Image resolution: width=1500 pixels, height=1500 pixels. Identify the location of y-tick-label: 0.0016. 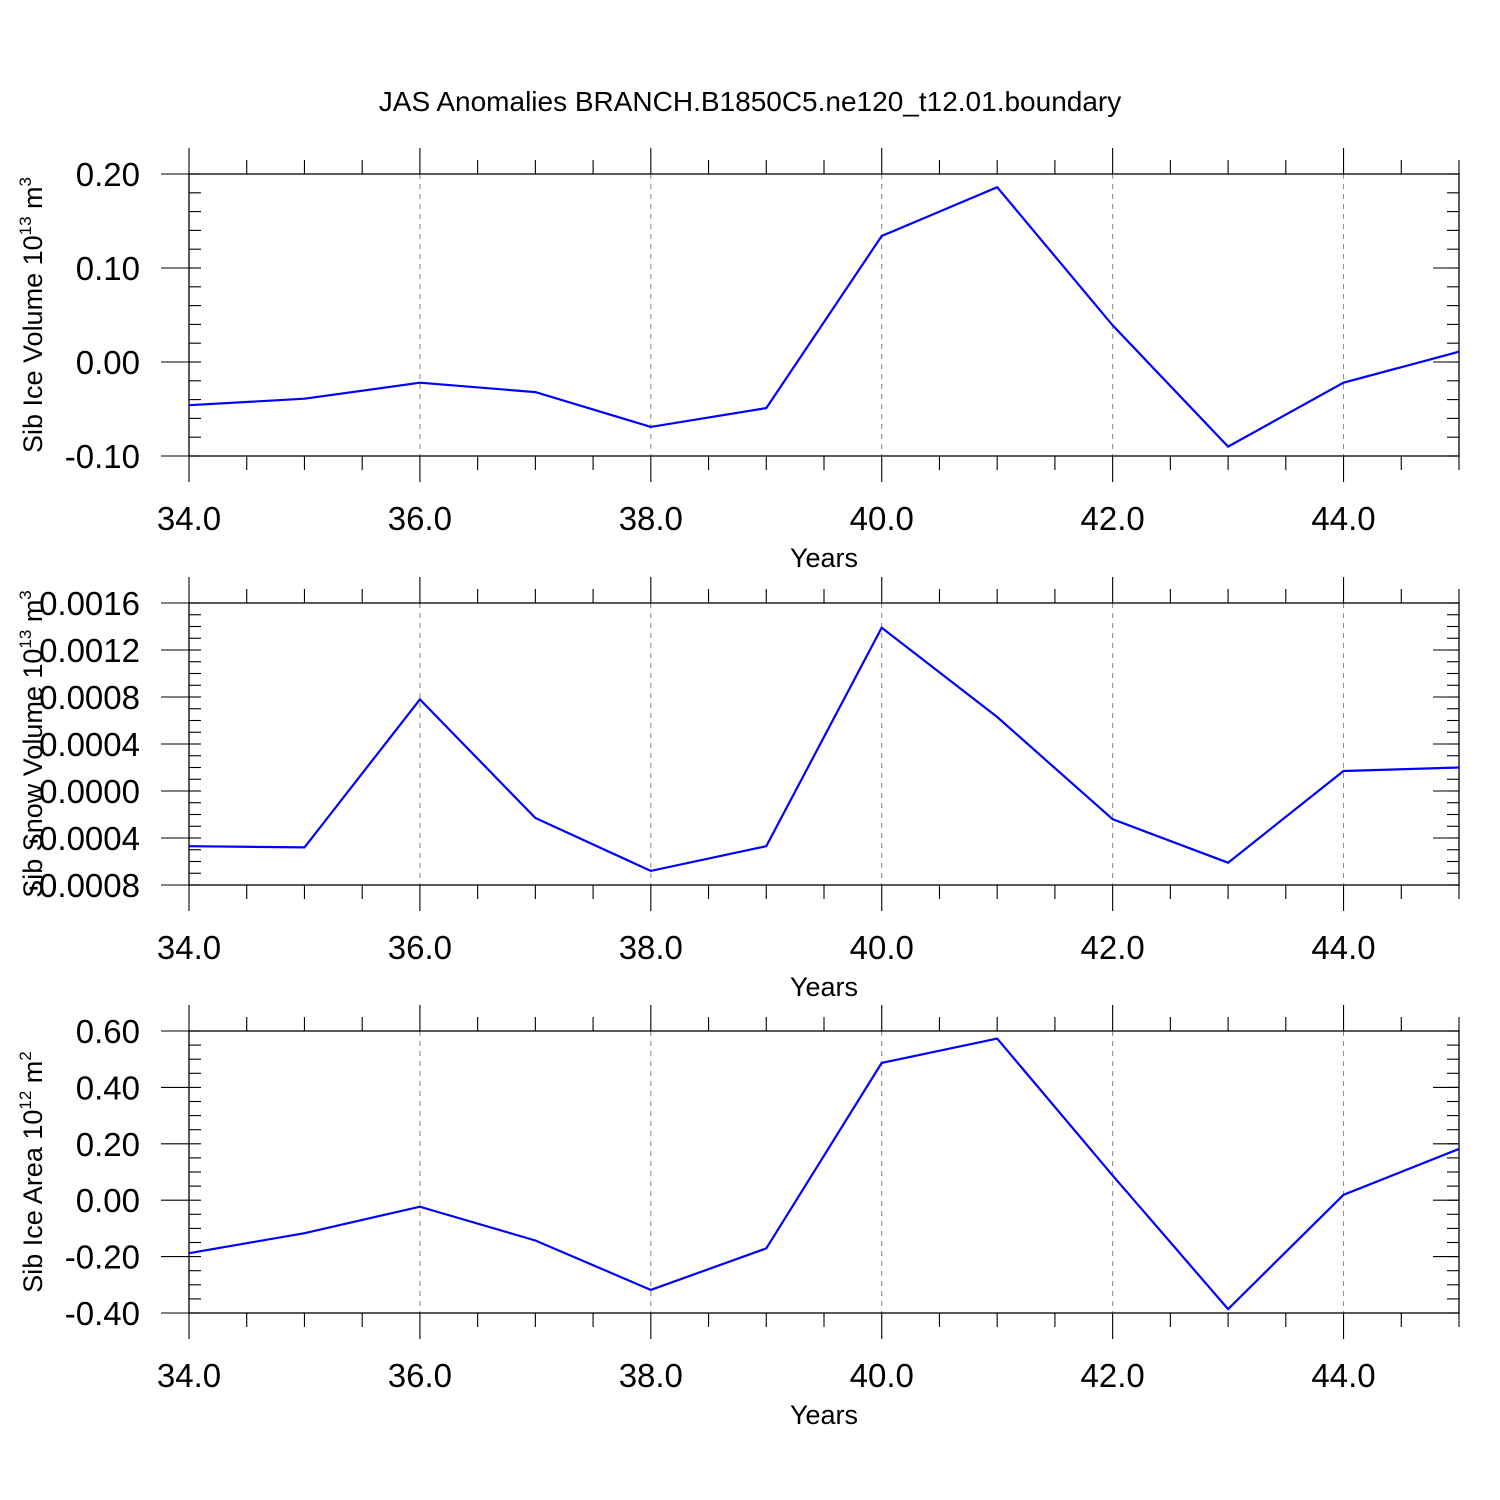
(89, 603).